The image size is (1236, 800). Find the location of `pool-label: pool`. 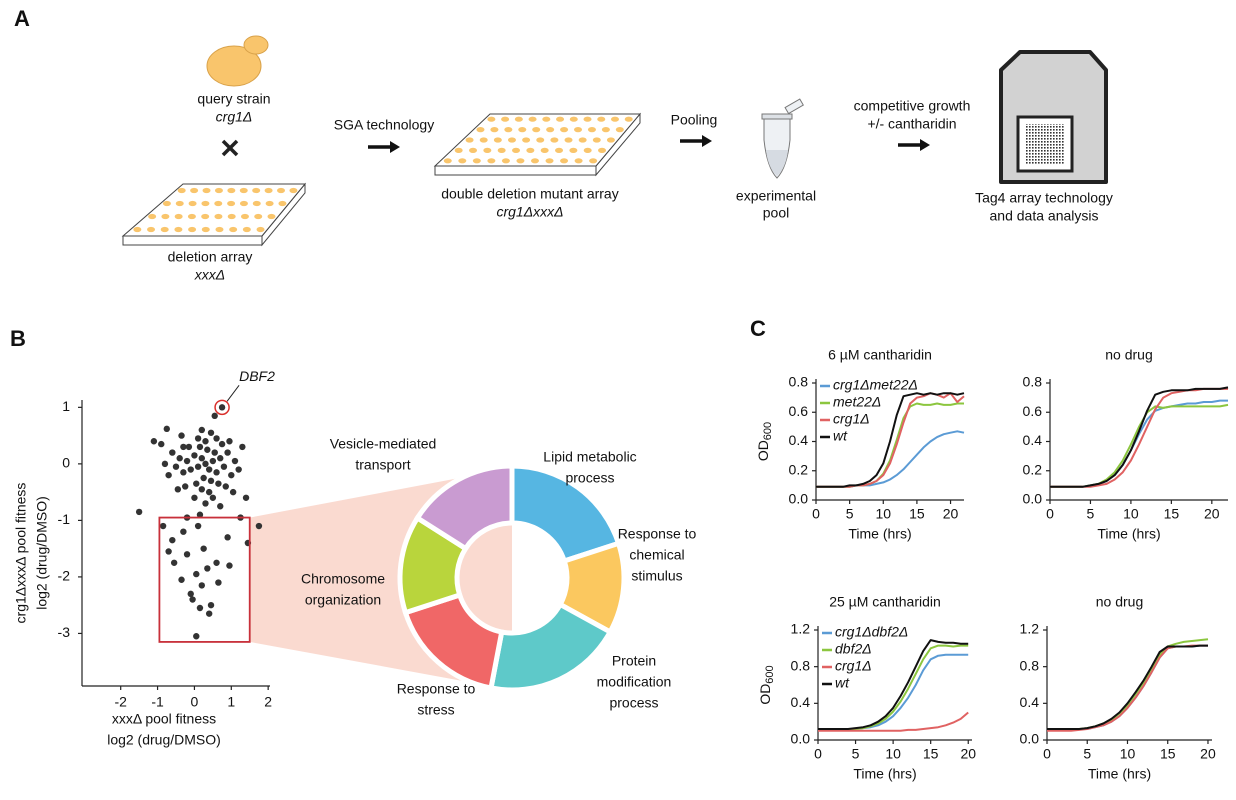

pool-label: pool is located at coordinates (776, 213).